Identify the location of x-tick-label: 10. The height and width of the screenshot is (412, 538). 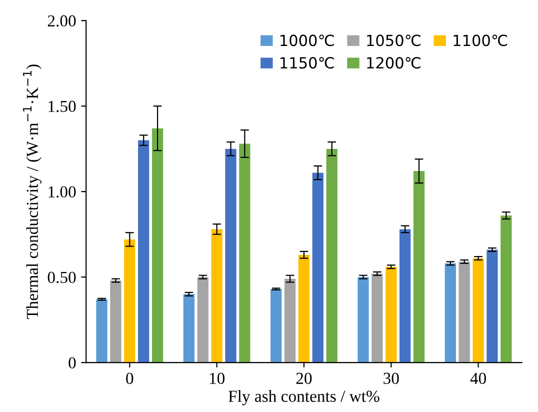
(217, 378).